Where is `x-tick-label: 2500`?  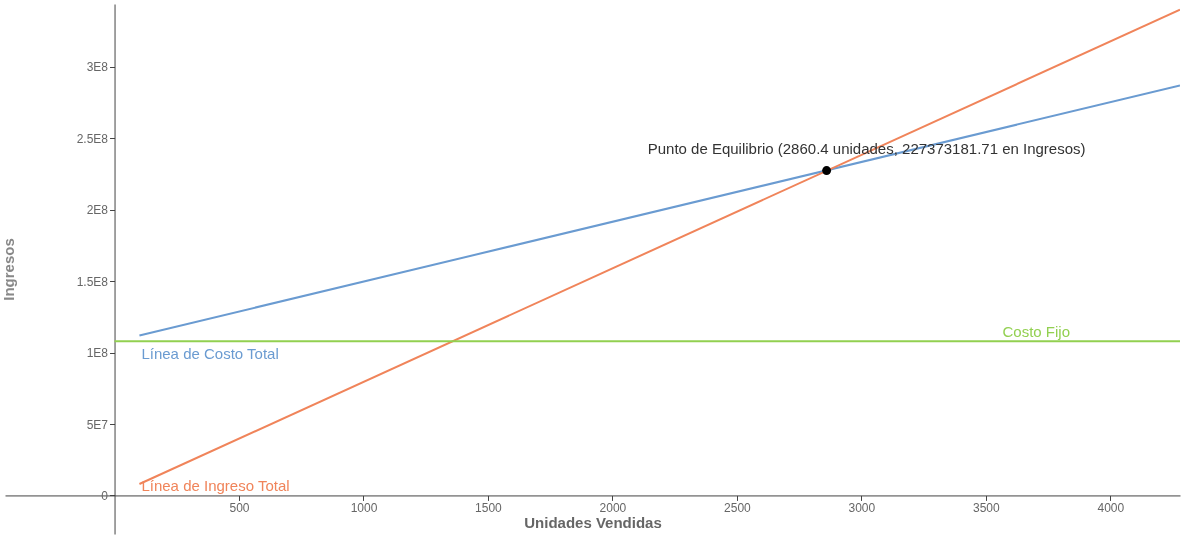
x-tick-label: 2500 is located at coordinates (738, 507).